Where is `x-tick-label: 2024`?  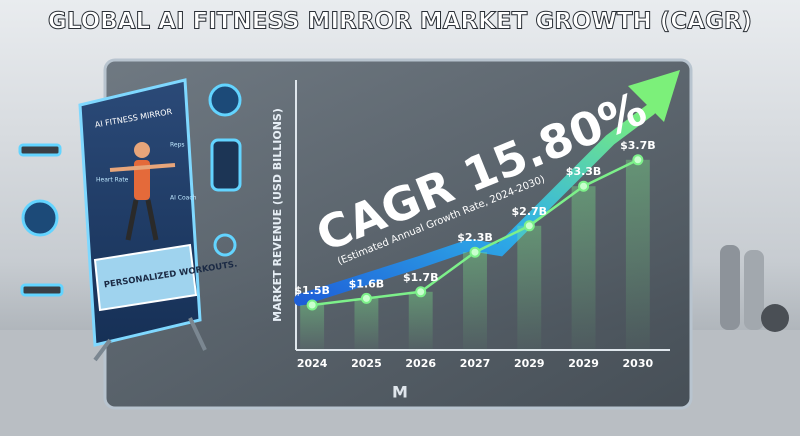 x-tick-label: 2024 is located at coordinates (312, 363).